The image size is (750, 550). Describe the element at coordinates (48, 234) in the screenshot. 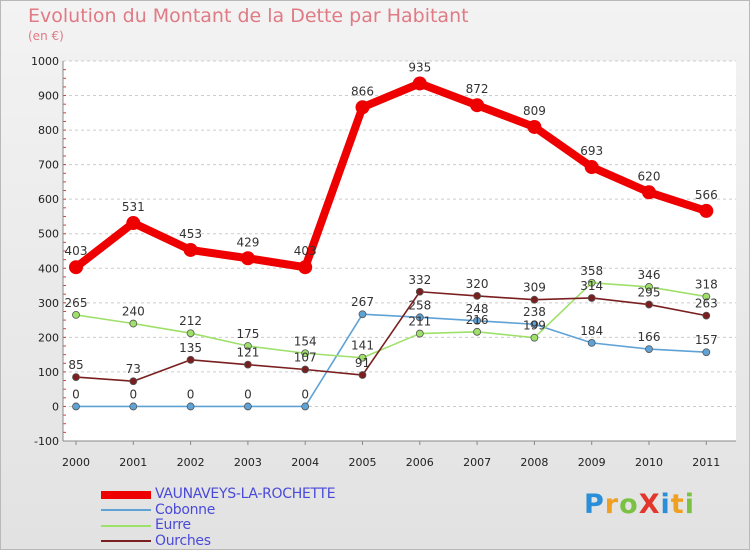

I see `y-tick-label: 500` at that location.